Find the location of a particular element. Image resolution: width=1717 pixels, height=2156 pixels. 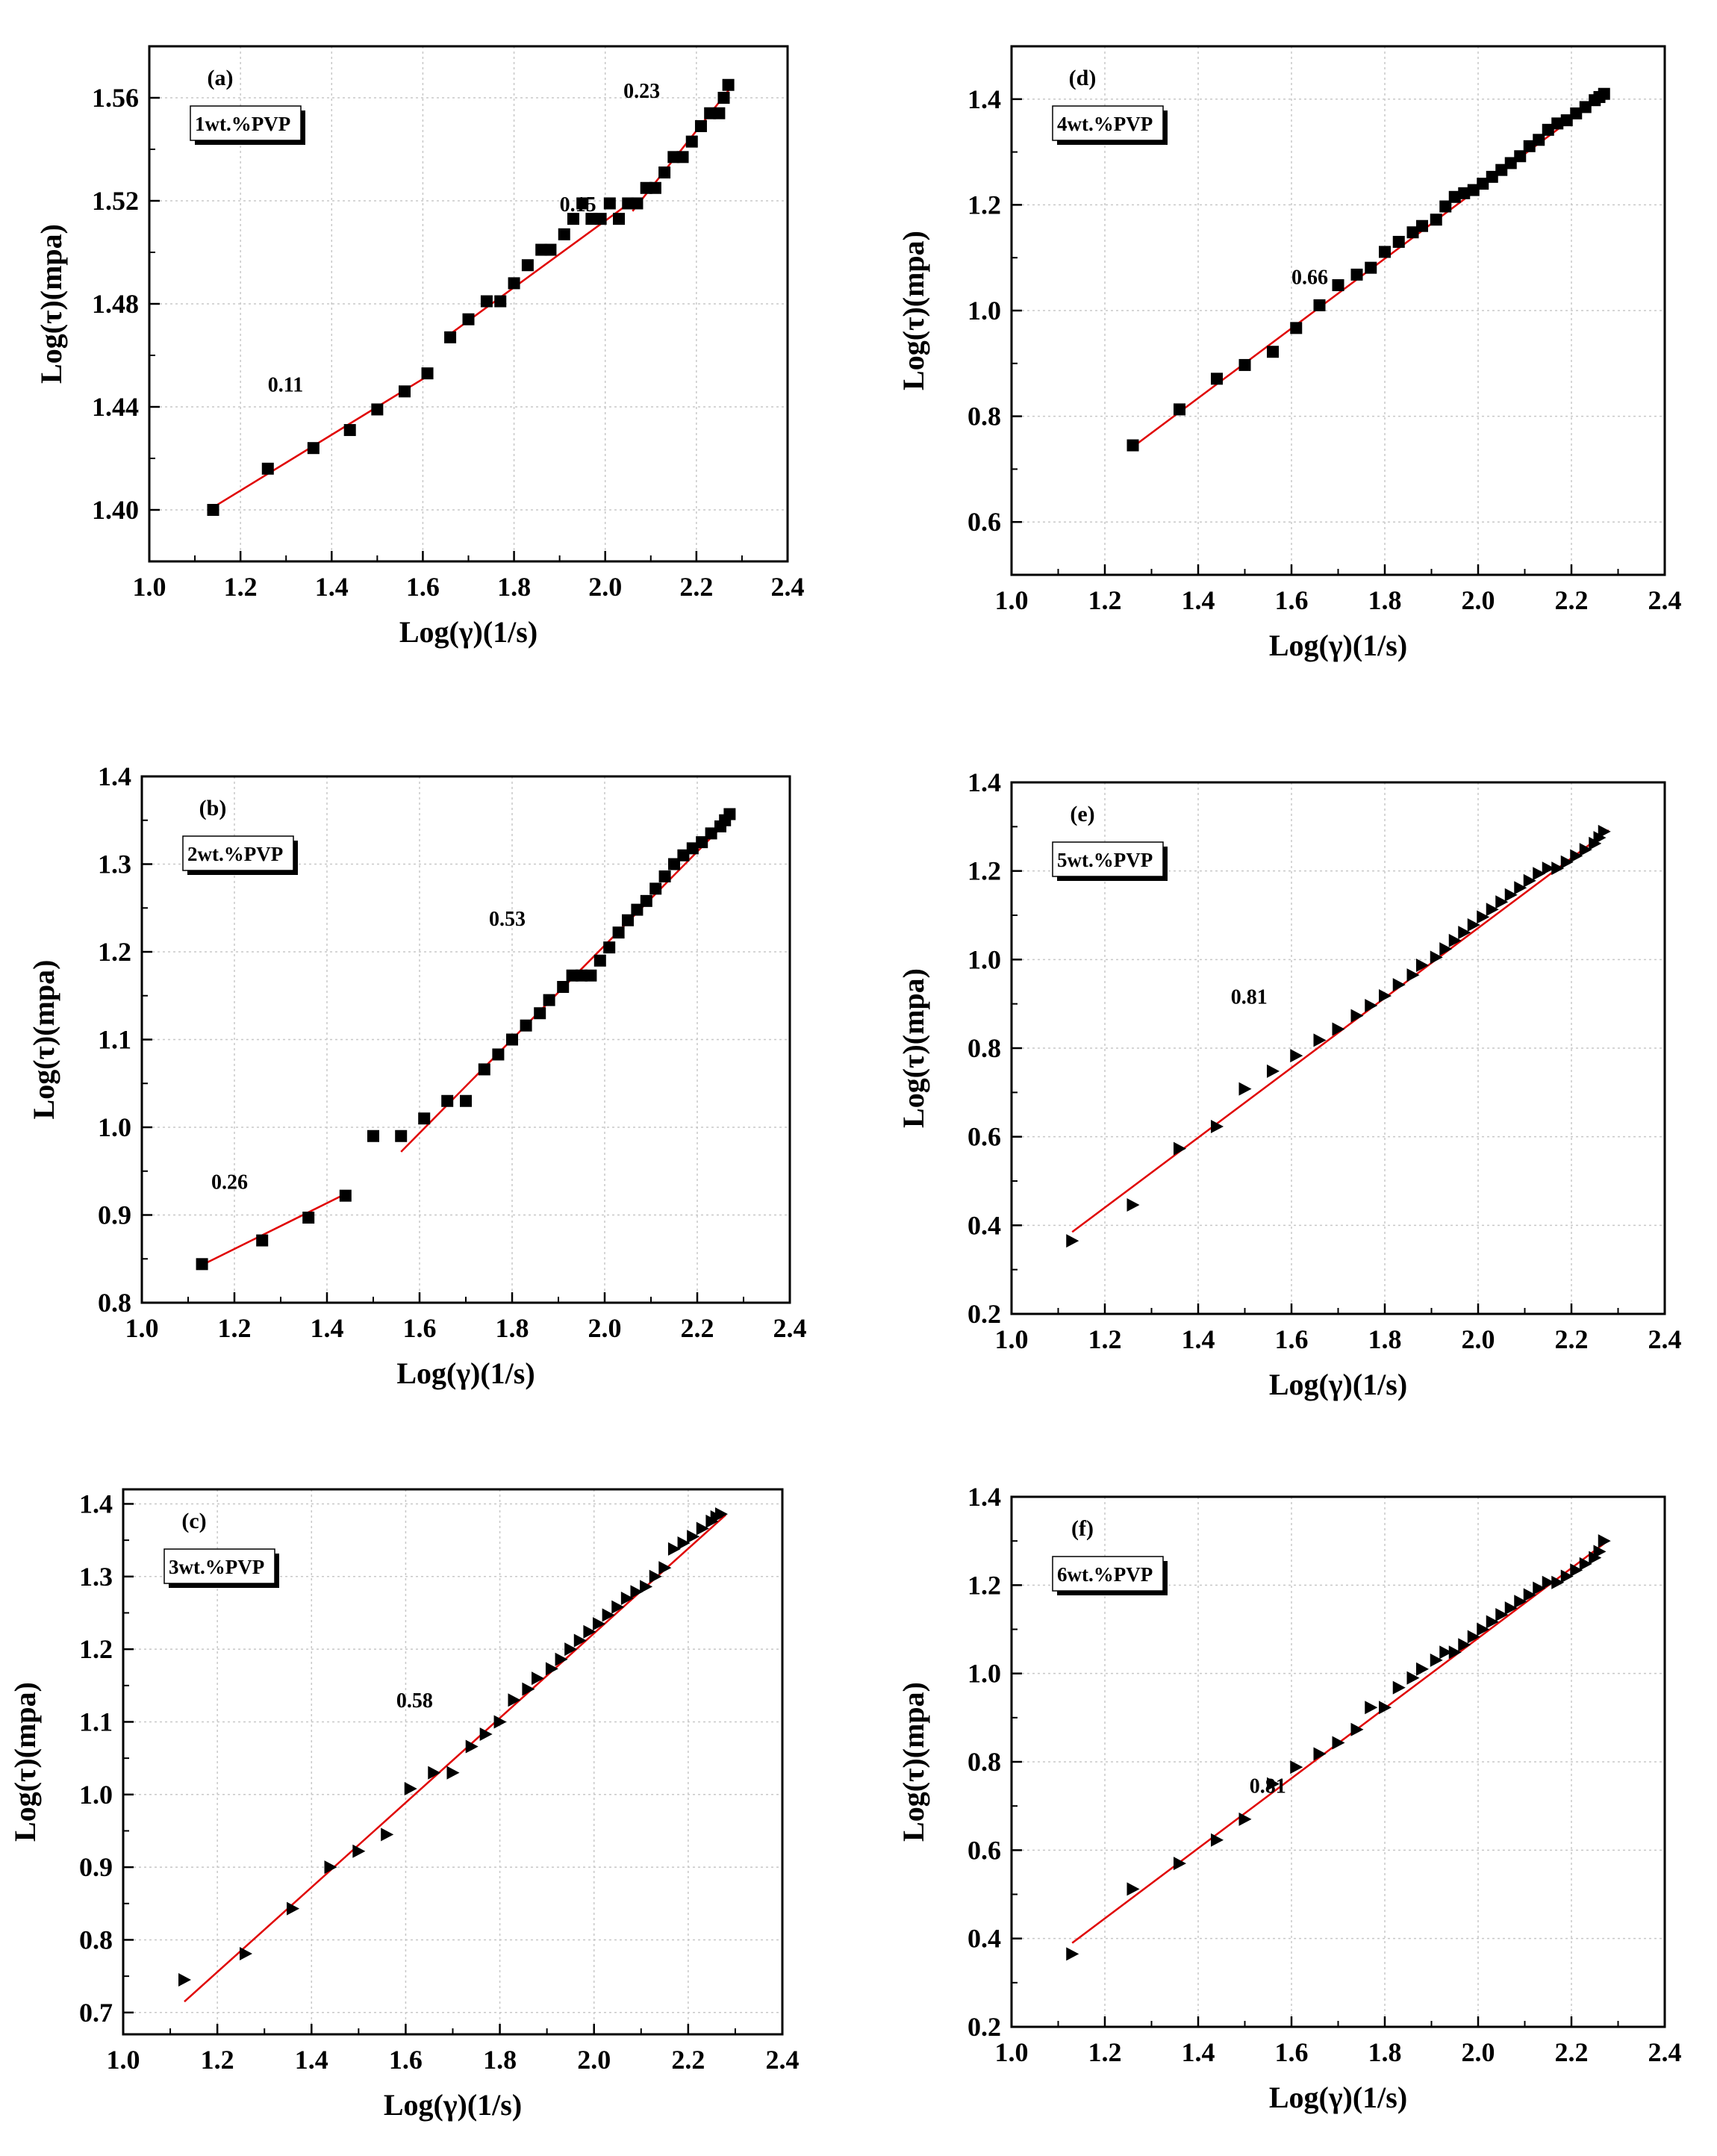

chart-a-xtick-label: 1.2 is located at coordinates (241, 587).